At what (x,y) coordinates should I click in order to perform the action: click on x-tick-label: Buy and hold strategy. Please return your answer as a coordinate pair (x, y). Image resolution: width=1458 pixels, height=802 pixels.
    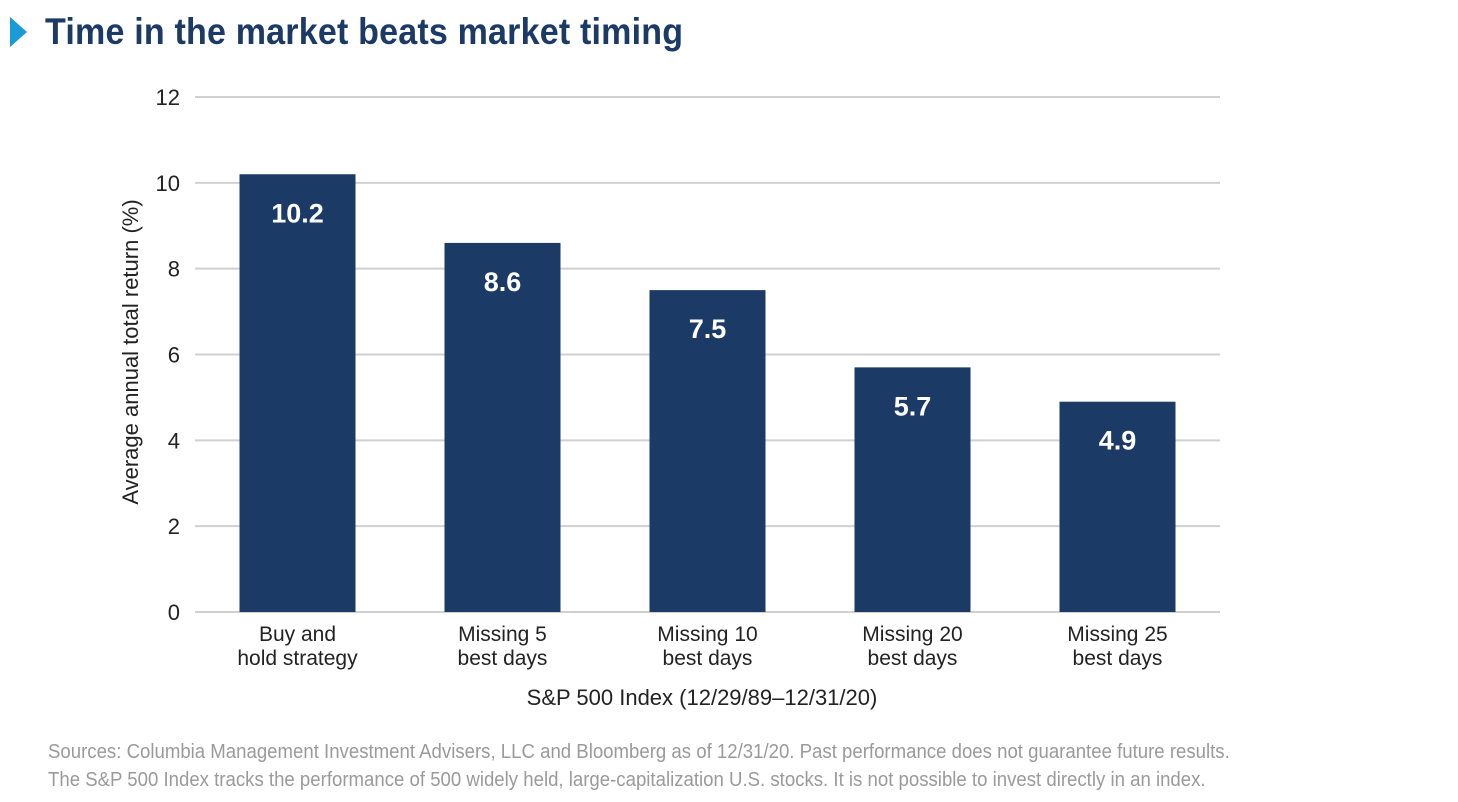
    Looking at the image, I should click on (297, 646).